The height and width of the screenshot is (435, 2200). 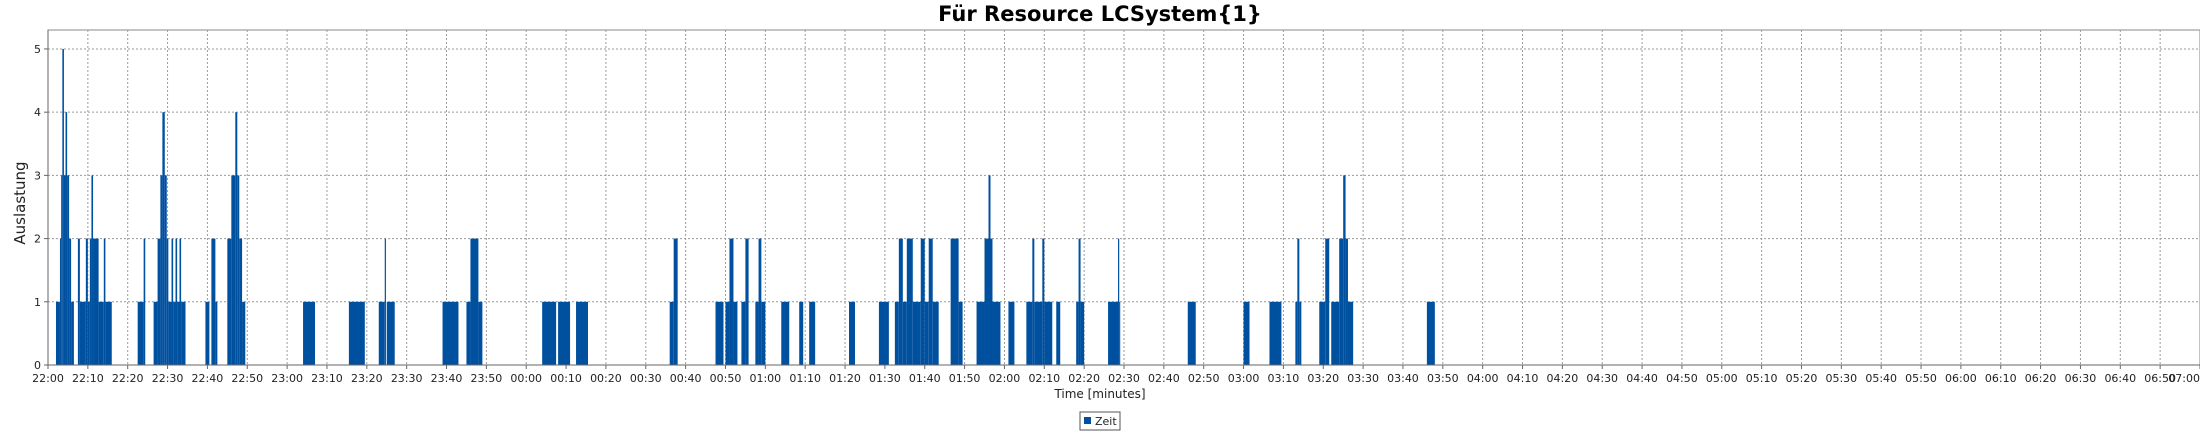 What do you see at coordinates (2041, 378) in the screenshot?
I see `x-tick-label: 06:20` at bounding box center [2041, 378].